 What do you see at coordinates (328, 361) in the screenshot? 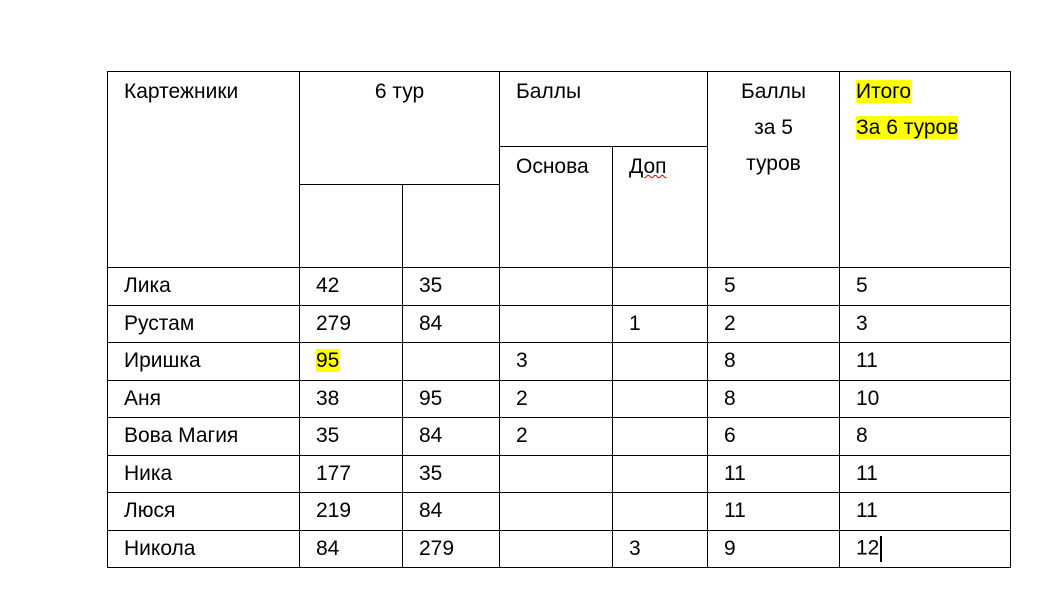
I see `cell-a-value: 95` at bounding box center [328, 361].